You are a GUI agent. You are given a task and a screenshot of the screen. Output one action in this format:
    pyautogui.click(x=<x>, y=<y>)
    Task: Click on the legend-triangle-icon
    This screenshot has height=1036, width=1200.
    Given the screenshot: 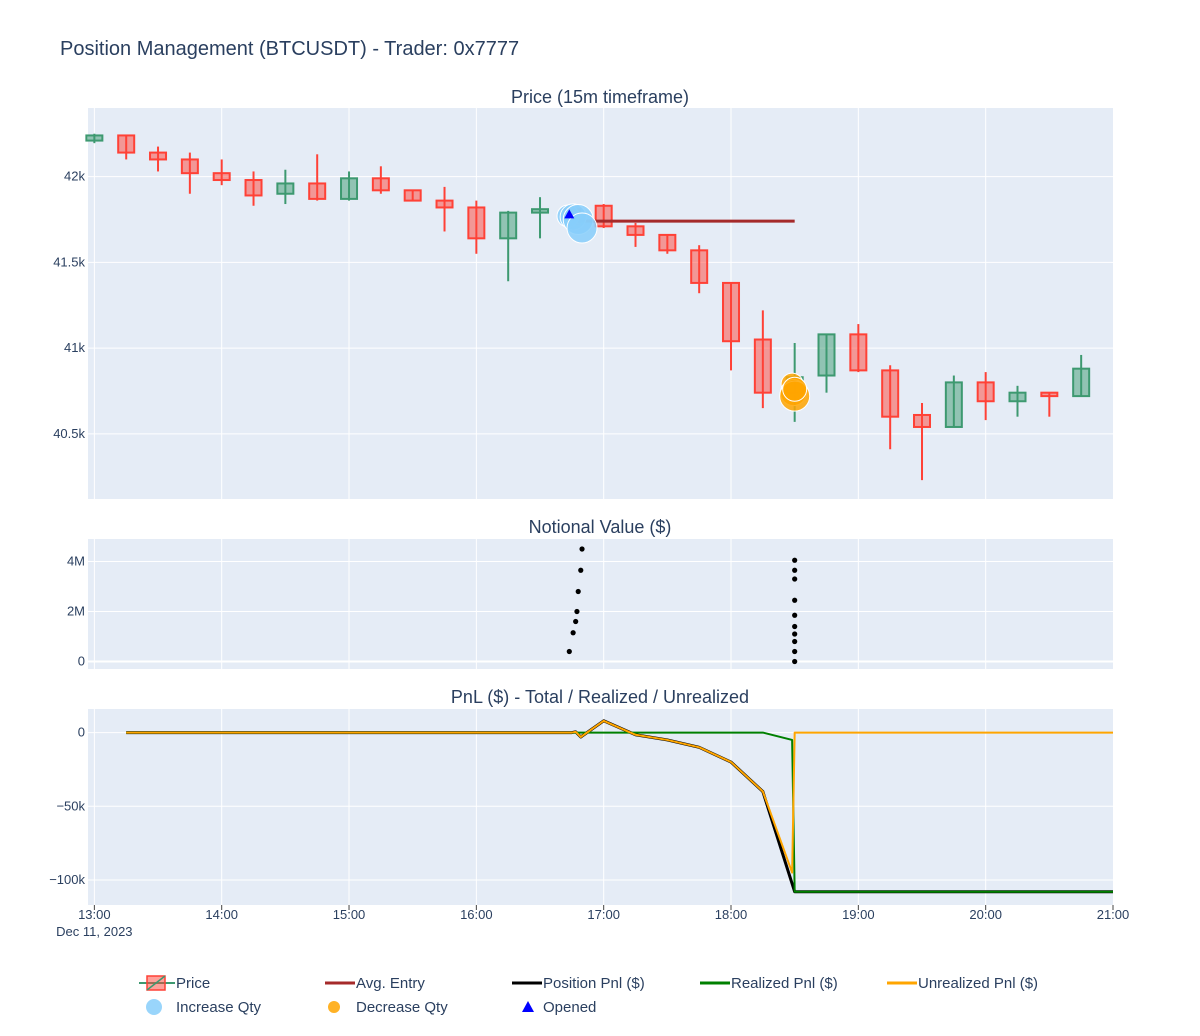 What is the action you would take?
    pyautogui.click(x=528, y=1006)
    